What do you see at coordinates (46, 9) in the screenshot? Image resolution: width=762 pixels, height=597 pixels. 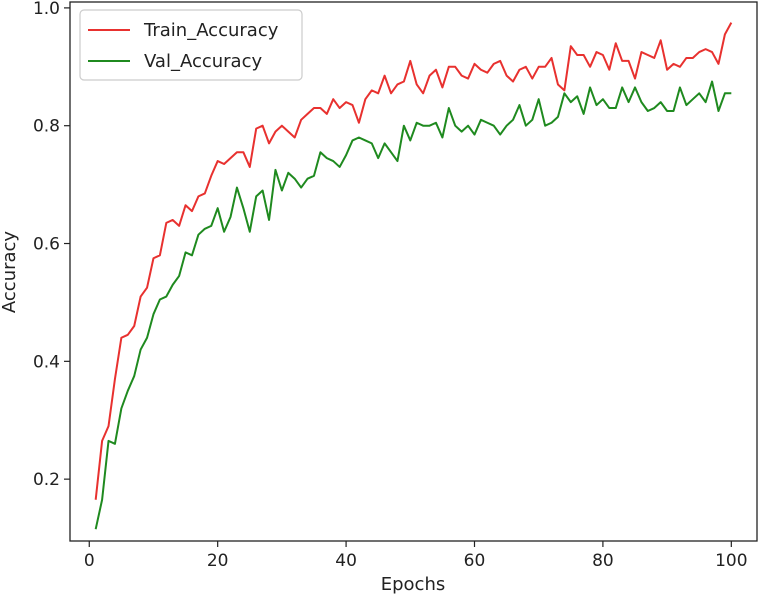 I see `y-tick-label: 1.0` at bounding box center [46, 9].